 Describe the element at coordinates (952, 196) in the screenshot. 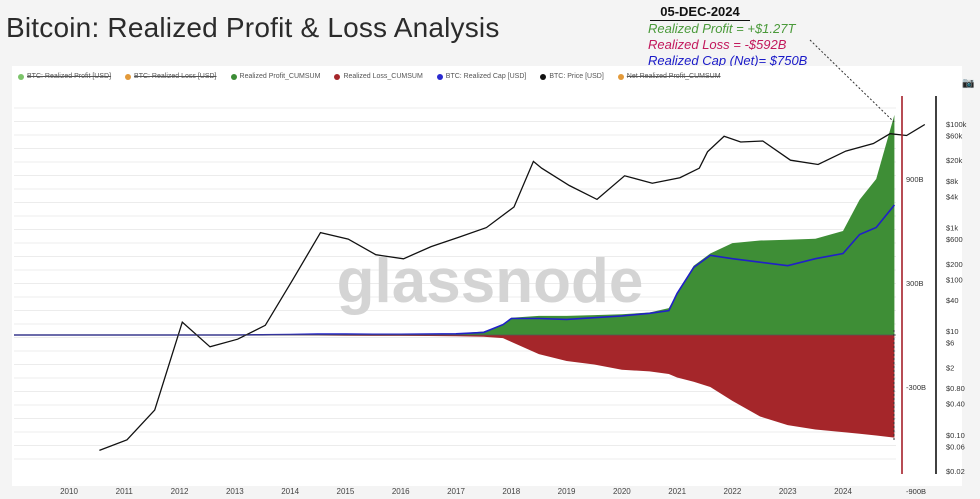

I see `right-axis-tick-label: $4k` at that location.